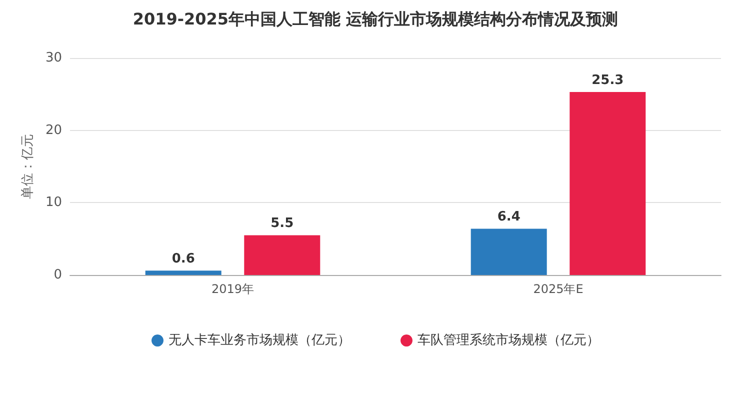 The width and height of the screenshot is (751, 400). I want to click on y-tick-label: 30, so click(53, 58).